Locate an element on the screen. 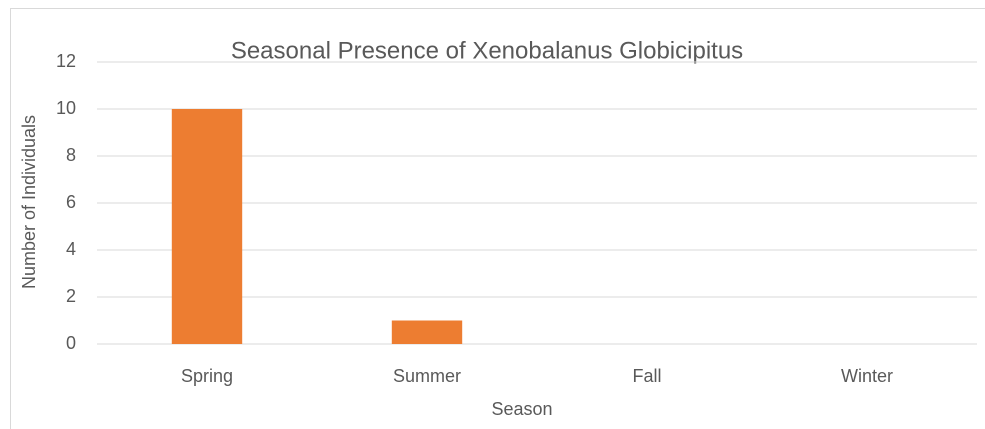  x-axis-label: Season is located at coordinates (521, 409).